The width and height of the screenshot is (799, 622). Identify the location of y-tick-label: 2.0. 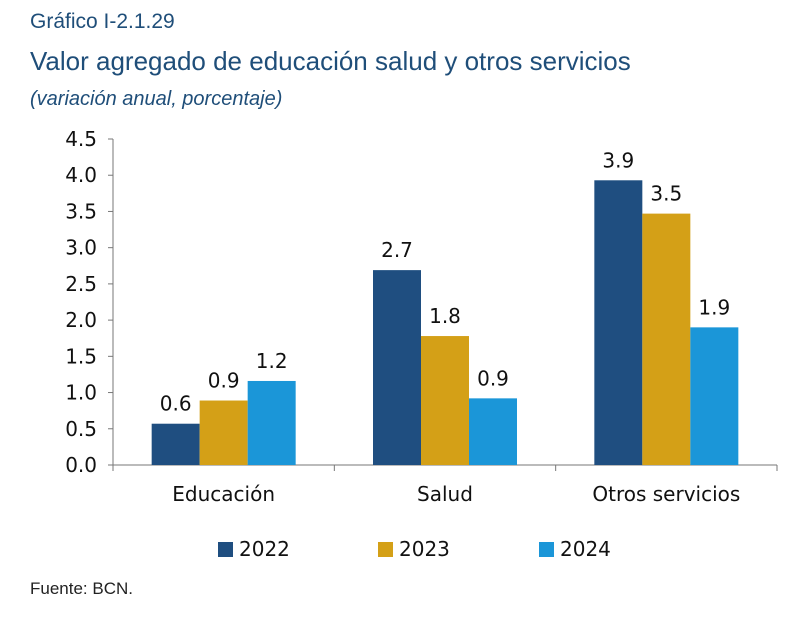
(81, 320).